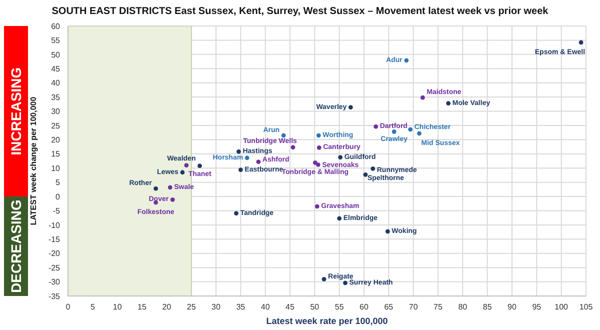 This screenshot has height=330, width=600. What do you see at coordinates (290, 307) in the screenshot?
I see `x-tick-label: 45` at bounding box center [290, 307].